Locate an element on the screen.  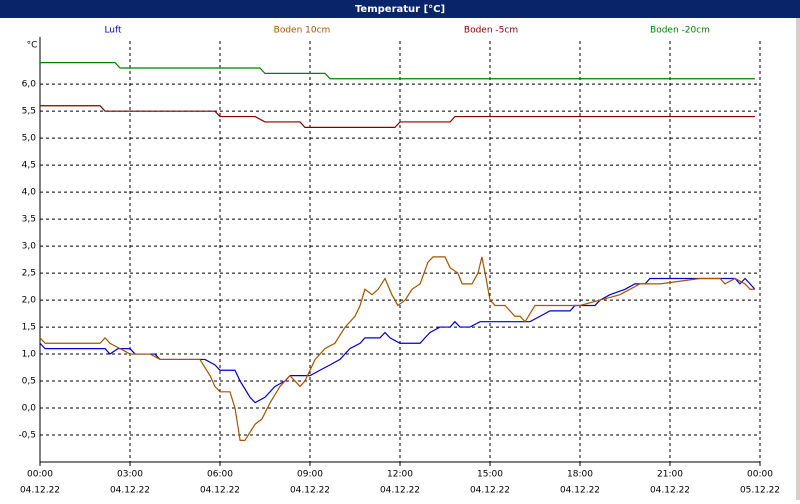
legend-entry: Boden -20cm is located at coordinates (680, 31).